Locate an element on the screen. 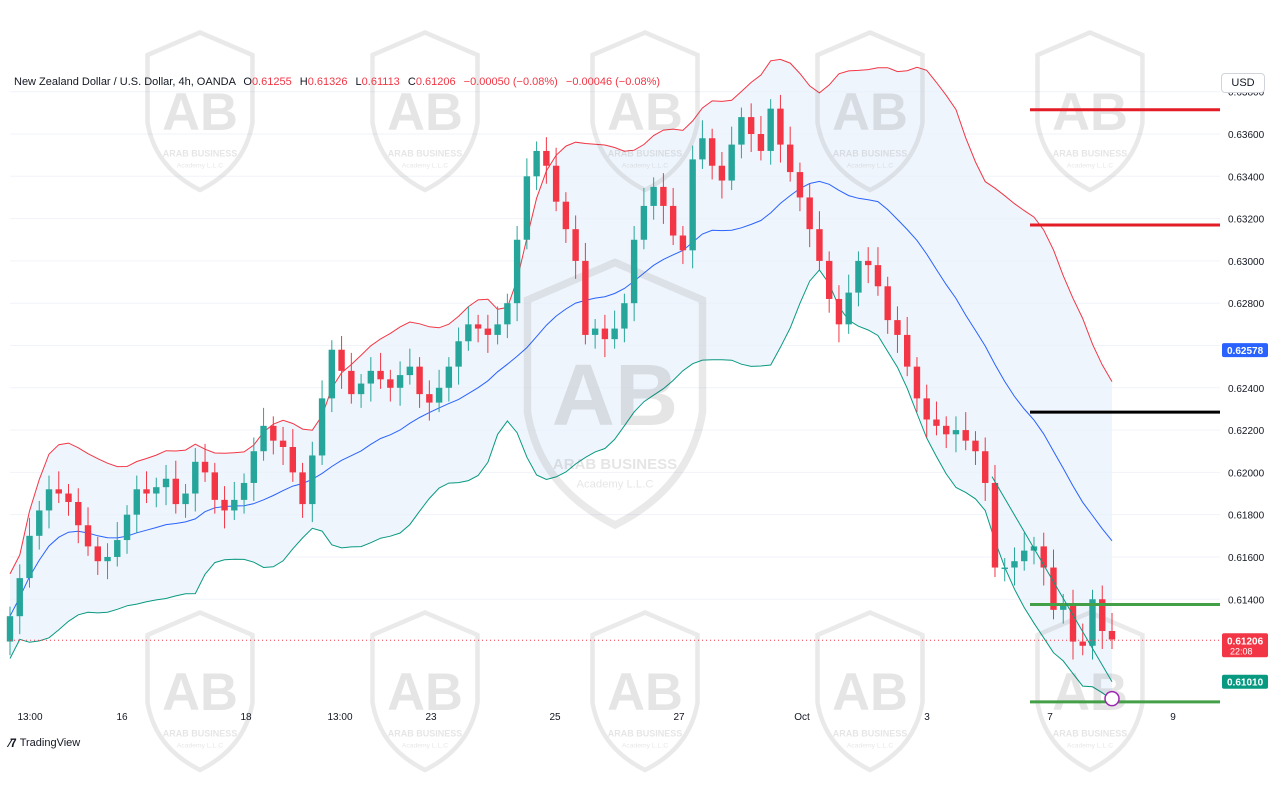 Image resolution: width=1280 pixels, height=808 pixels. countdown-label: 22:08 is located at coordinates (1241, 651).